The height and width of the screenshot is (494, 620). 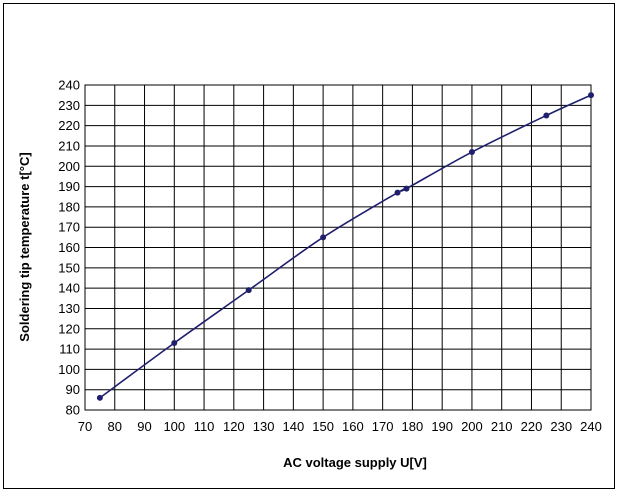 I want to click on x-axis-label: AC voltage supply U[V], so click(x=355, y=462).